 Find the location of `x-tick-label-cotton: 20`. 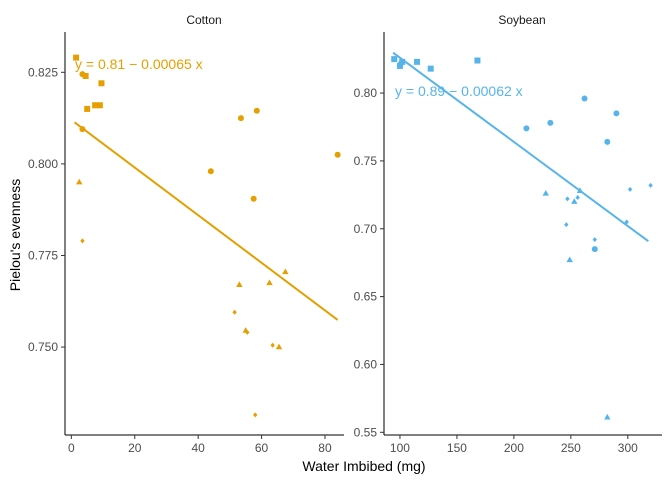

x-tick-label-cotton: 20 is located at coordinates (135, 448).